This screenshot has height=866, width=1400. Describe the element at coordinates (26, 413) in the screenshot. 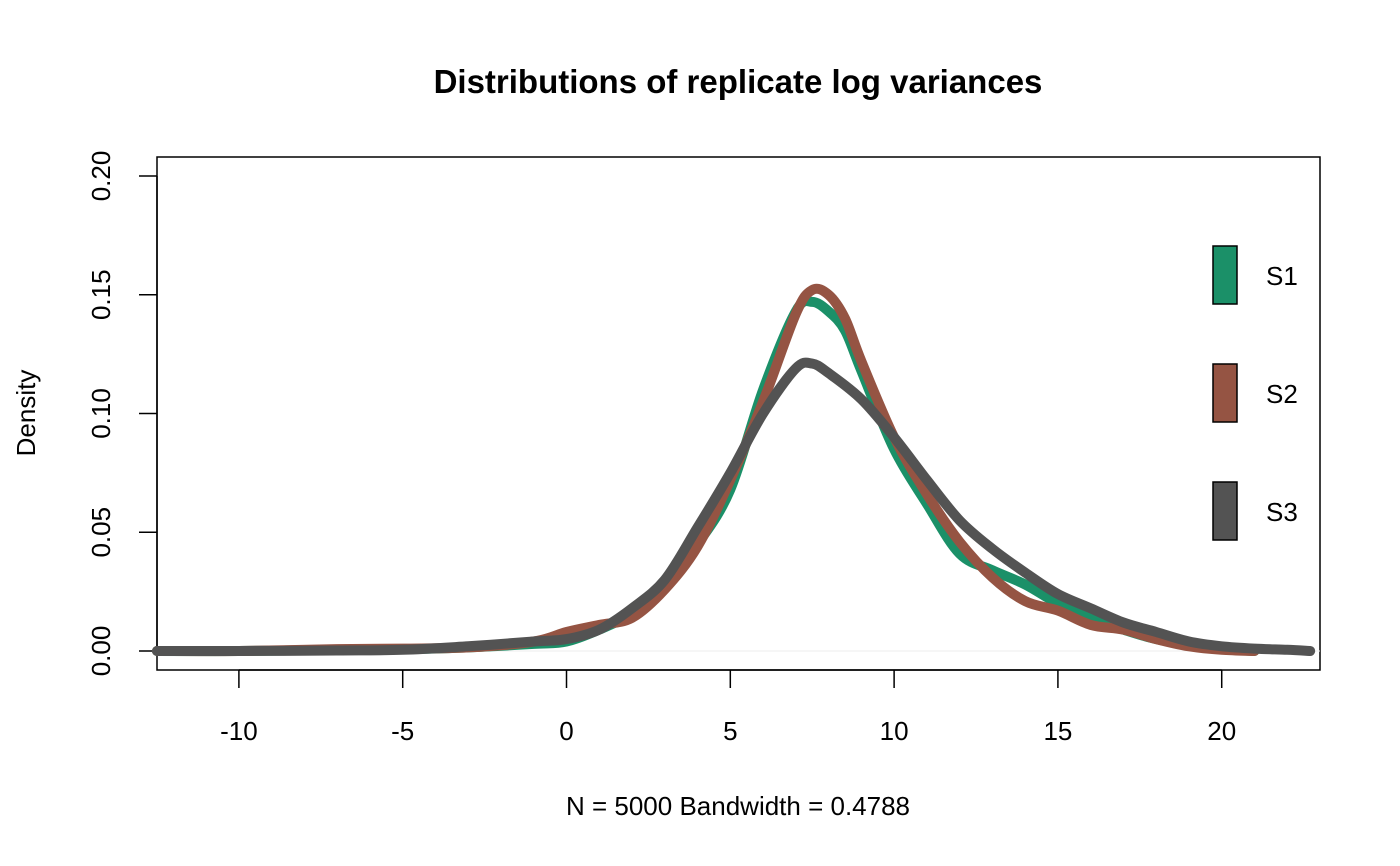

I see `y-axis-label: Density` at that location.